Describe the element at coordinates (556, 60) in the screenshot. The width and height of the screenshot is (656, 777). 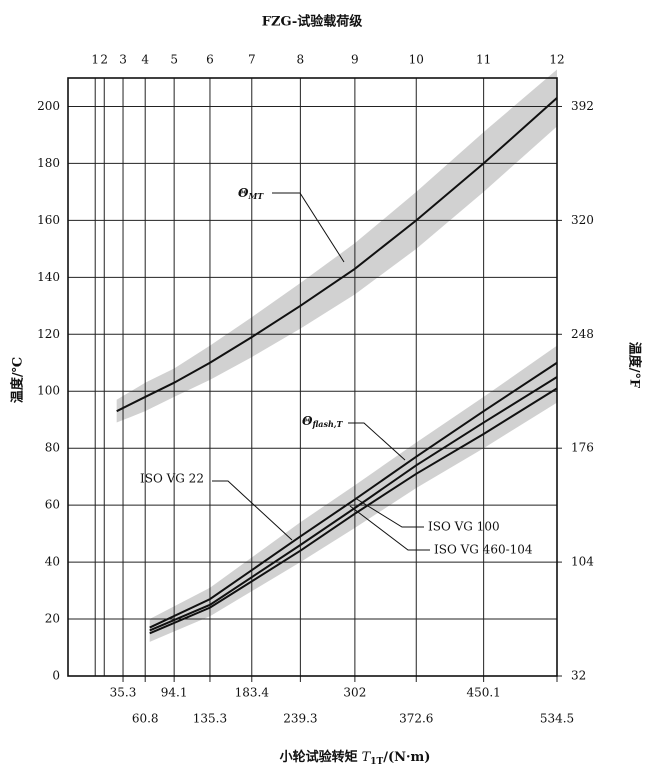
I see `x2-tick-label: 12` at that location.